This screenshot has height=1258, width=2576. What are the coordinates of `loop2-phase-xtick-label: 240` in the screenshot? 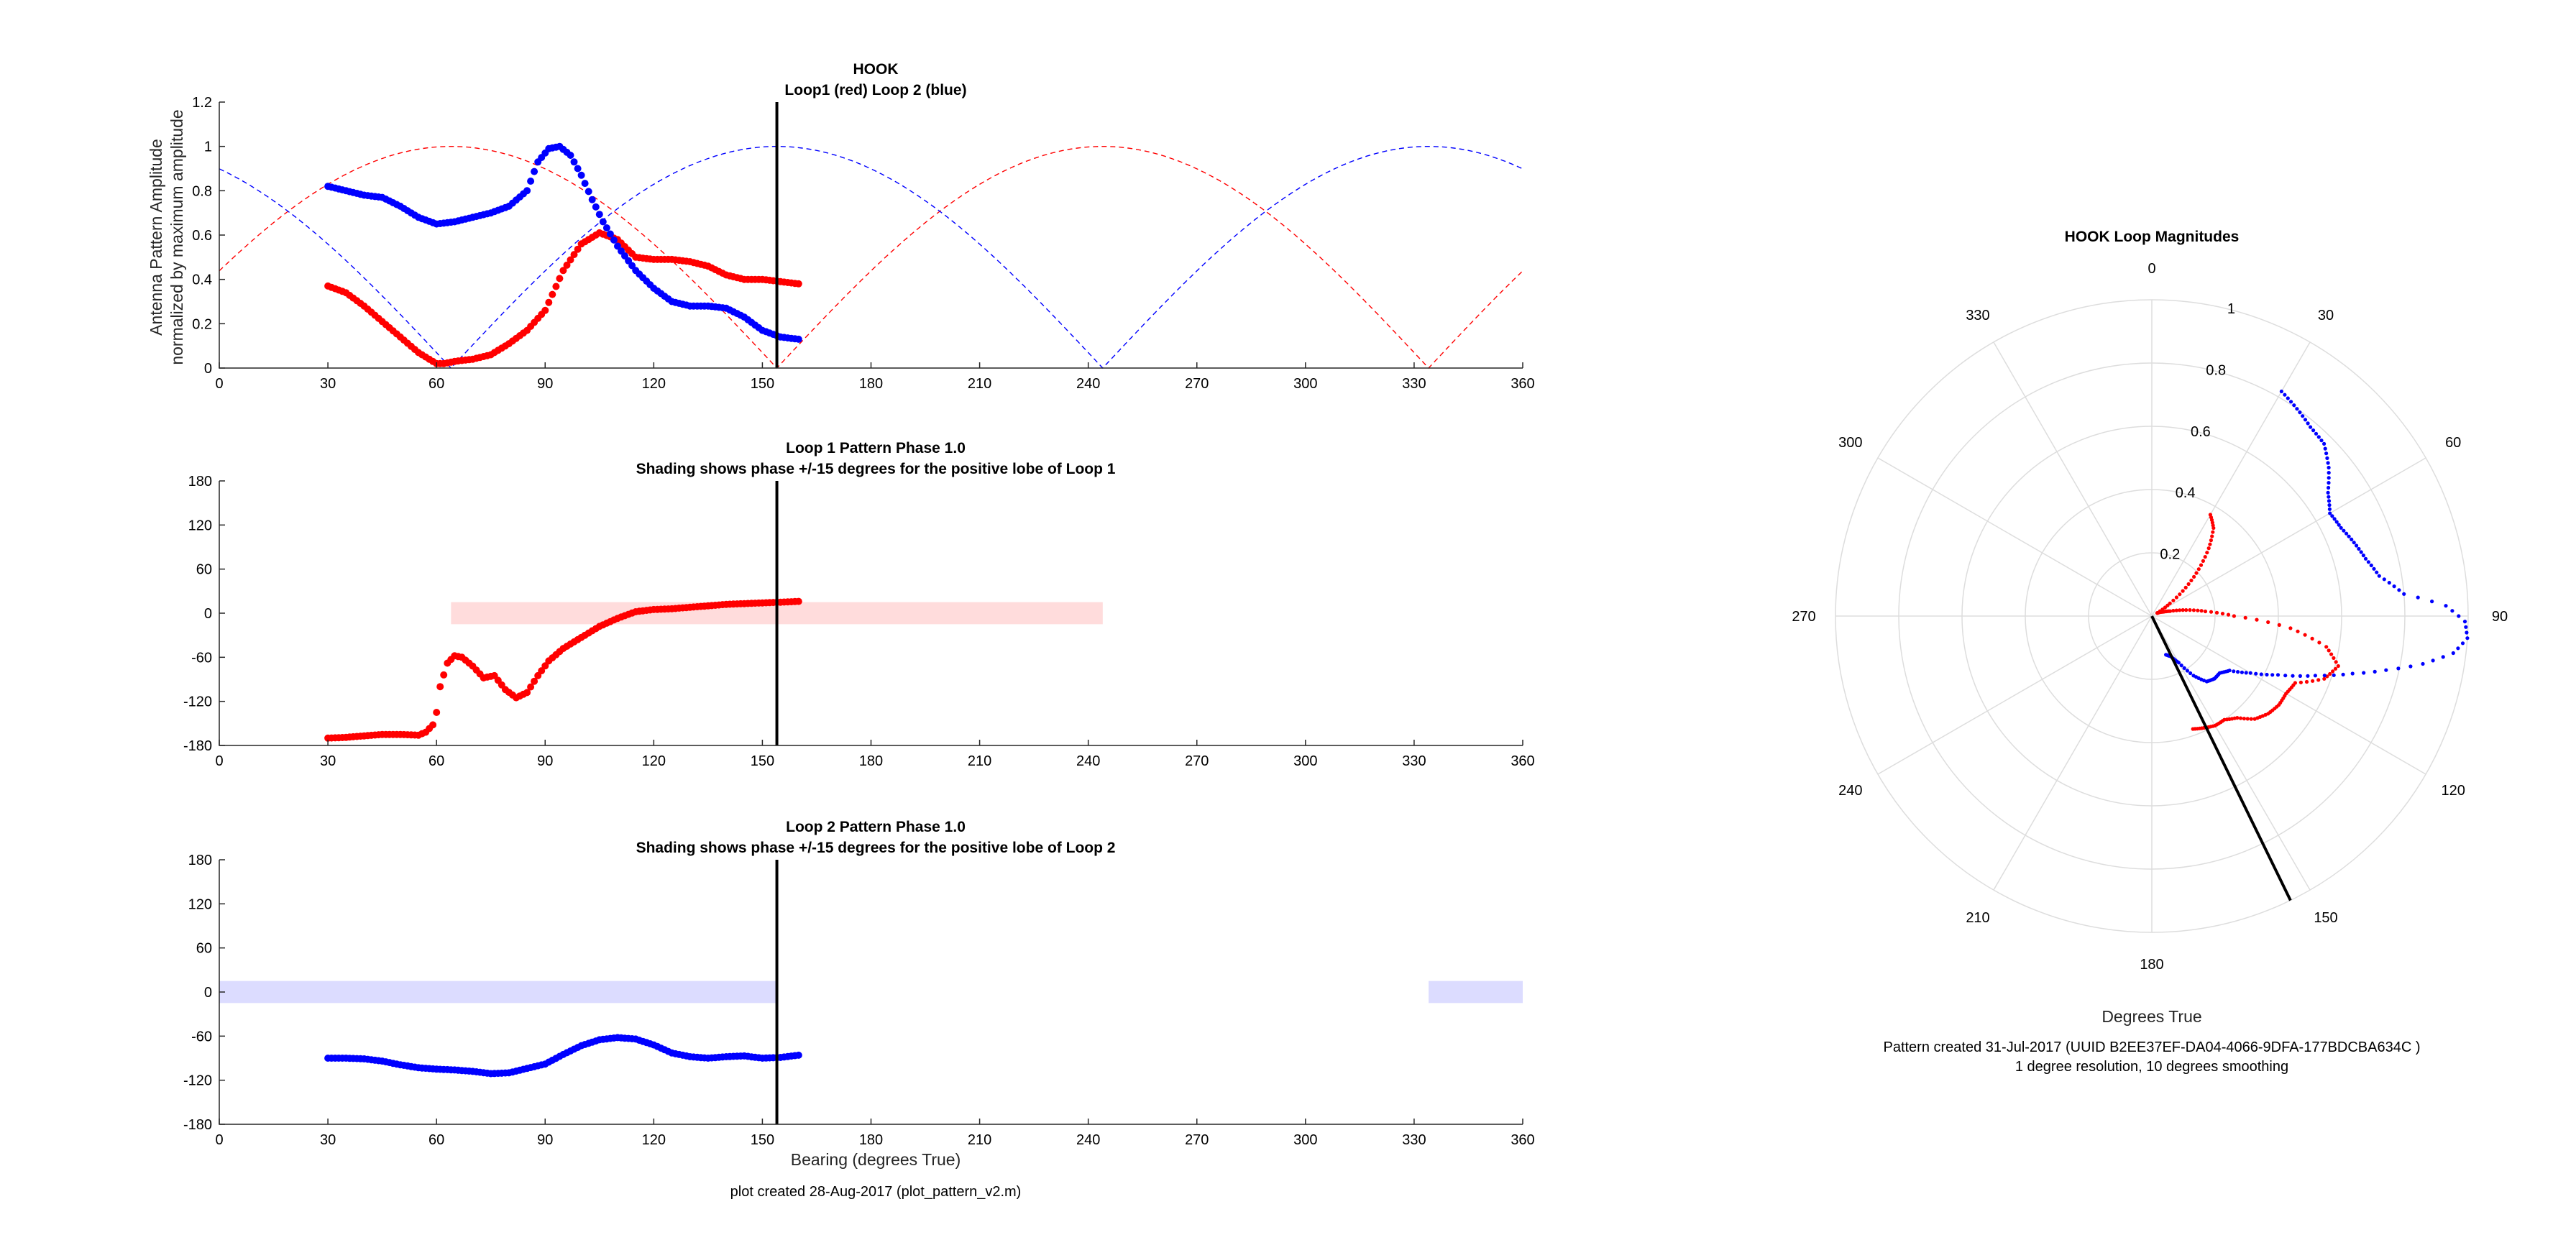 It's located at (1088, 1140).